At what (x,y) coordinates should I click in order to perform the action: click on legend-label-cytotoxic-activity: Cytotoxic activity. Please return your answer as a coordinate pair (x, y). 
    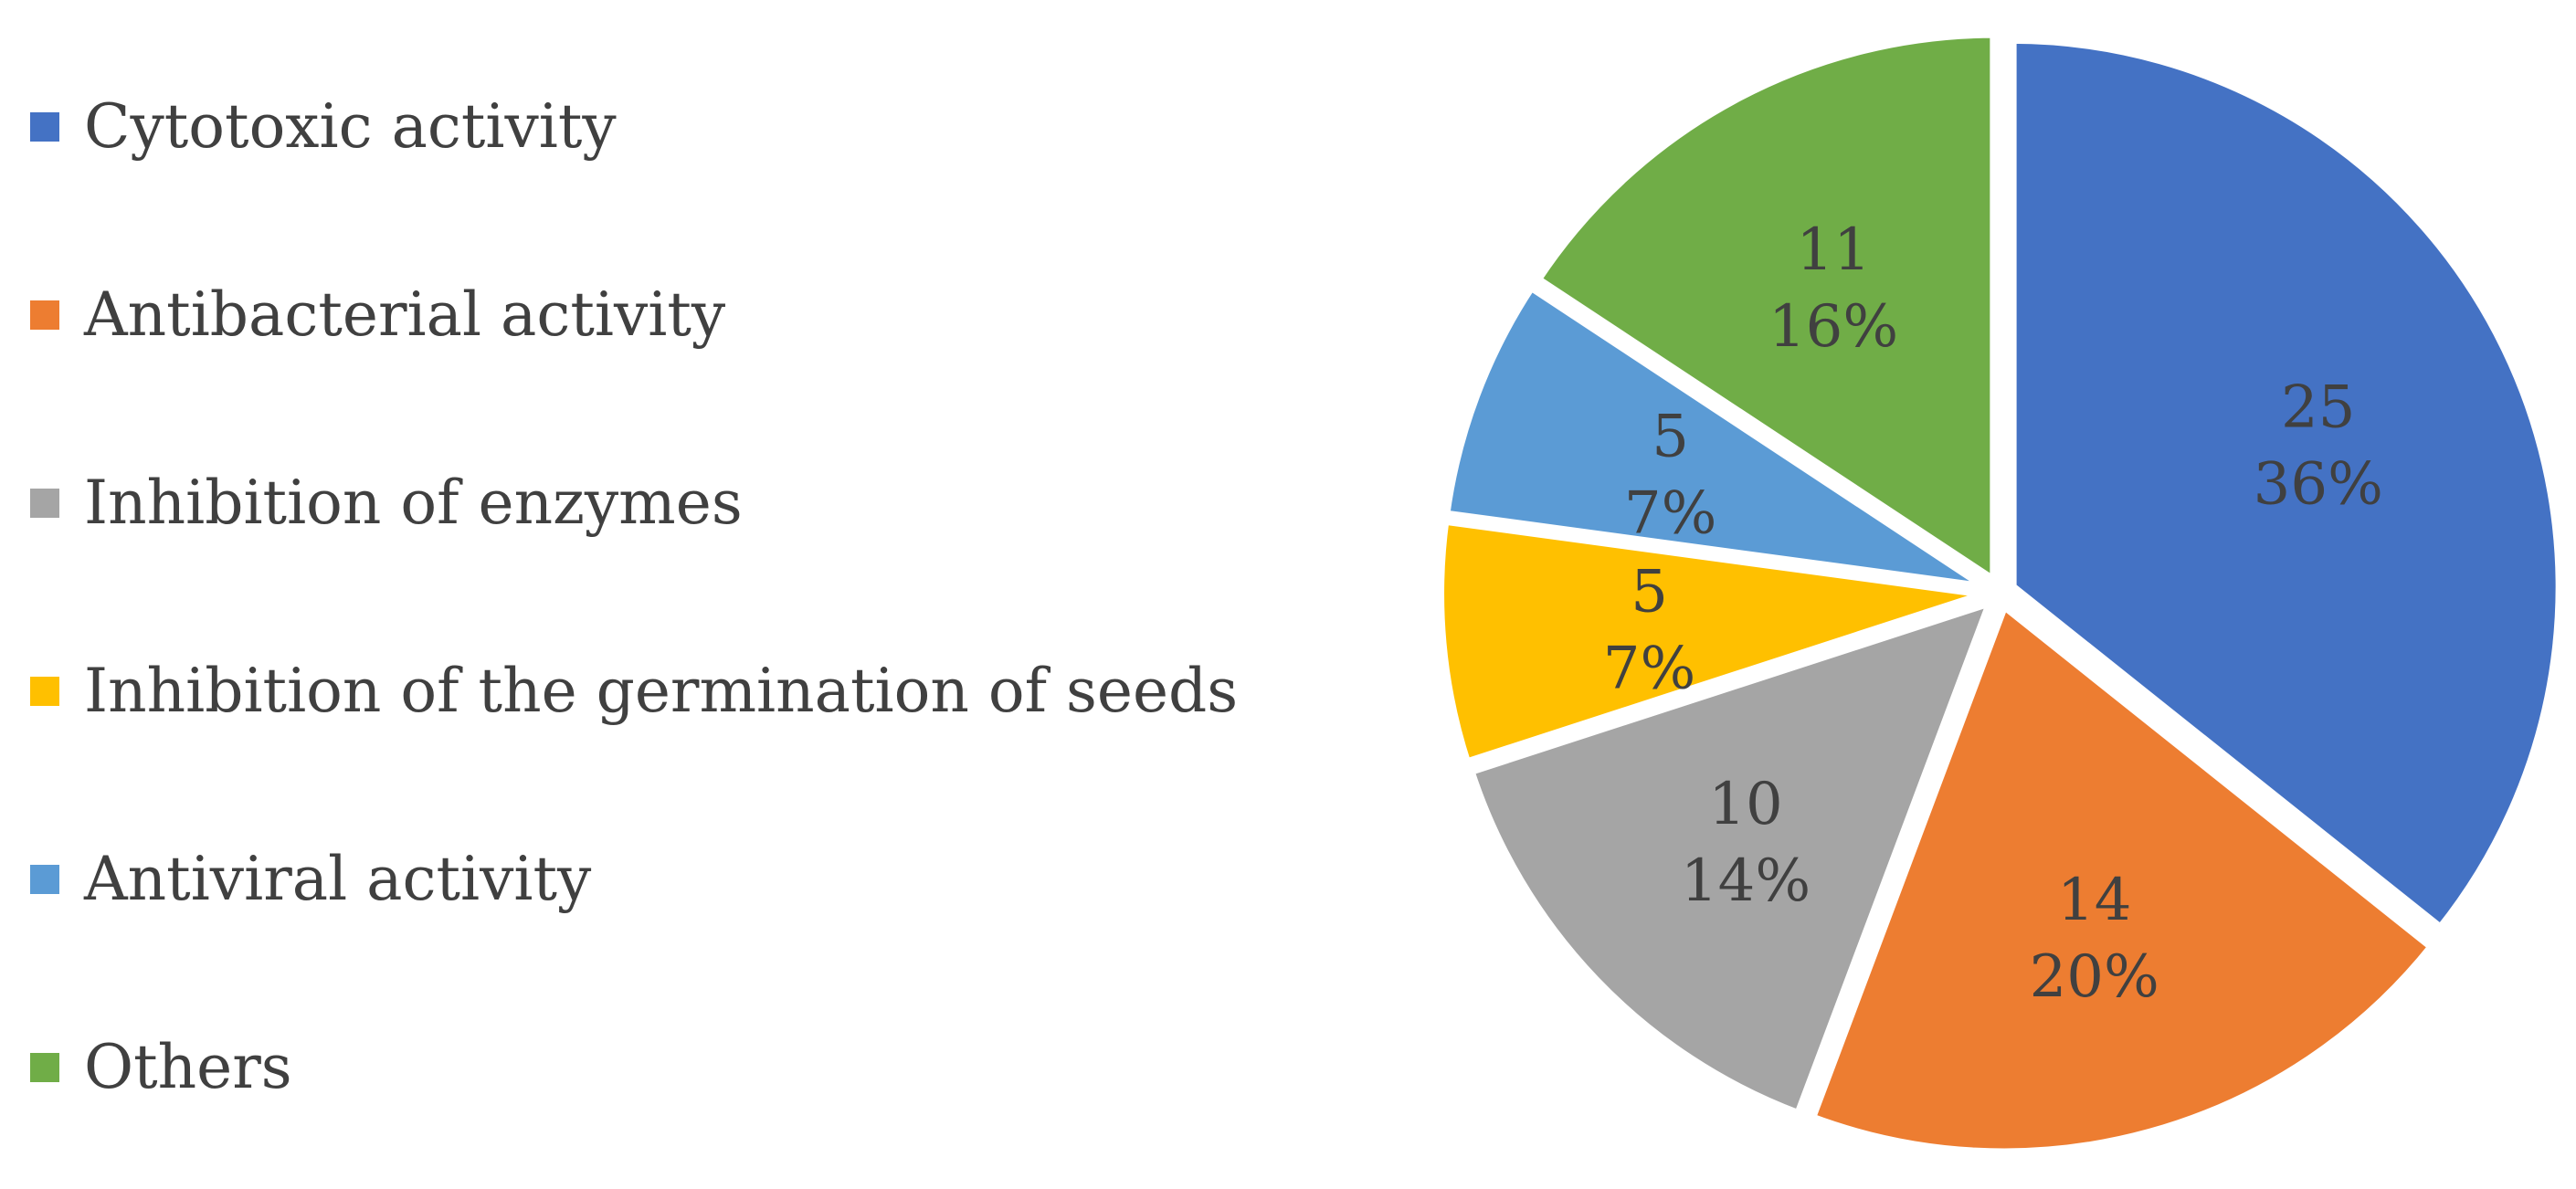
    Looking at the image, I should click on (350, 126).